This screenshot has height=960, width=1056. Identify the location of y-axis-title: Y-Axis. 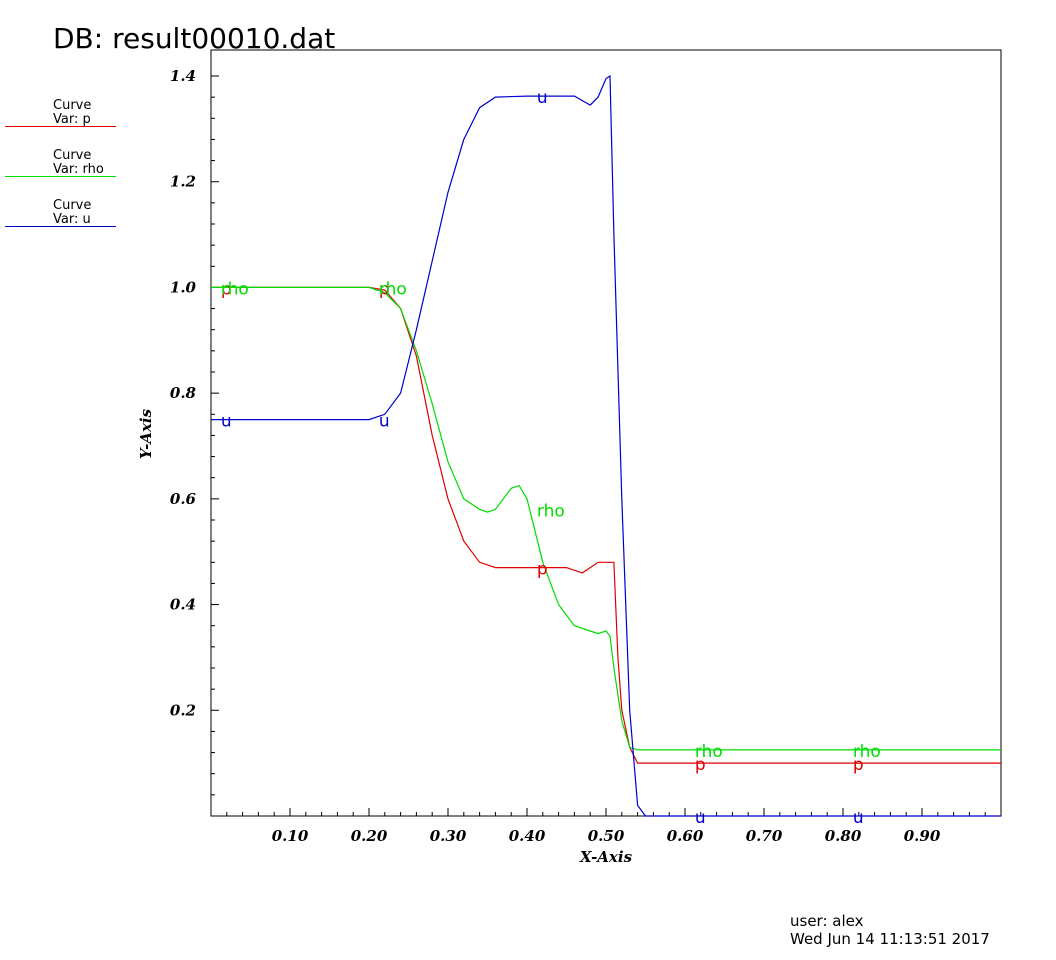
(146, 433).